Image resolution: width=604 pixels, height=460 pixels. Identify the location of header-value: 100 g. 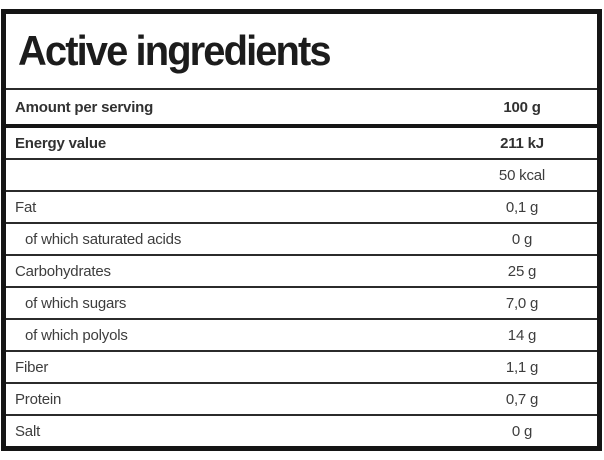
(522, 107).